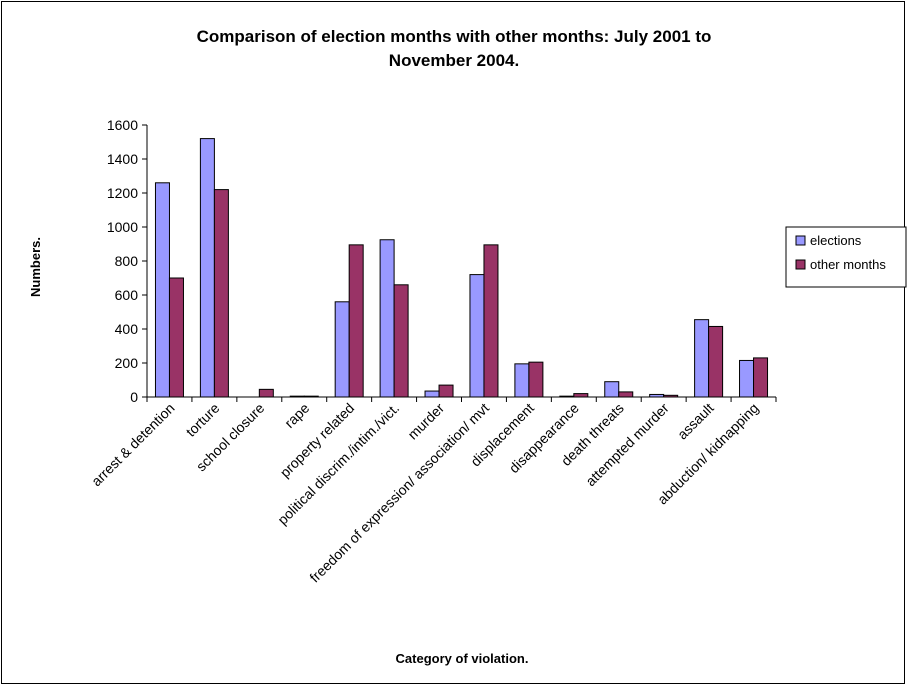  What do you see at coordinates (35, 267) in the screenshot?
I see `y-axis-title: Numbers.` at bounding box center [35, 267].